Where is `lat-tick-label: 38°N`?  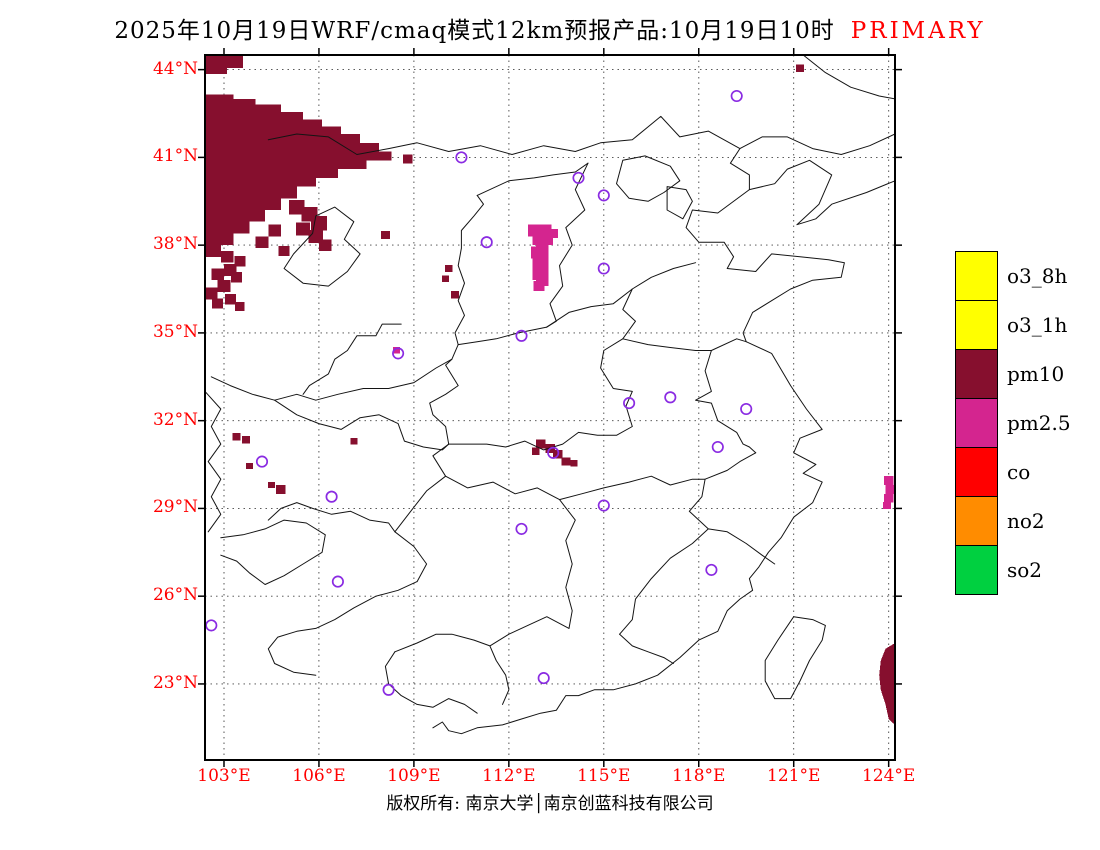 lat-tick-label: 38°N is located at coordinates (175, 244).